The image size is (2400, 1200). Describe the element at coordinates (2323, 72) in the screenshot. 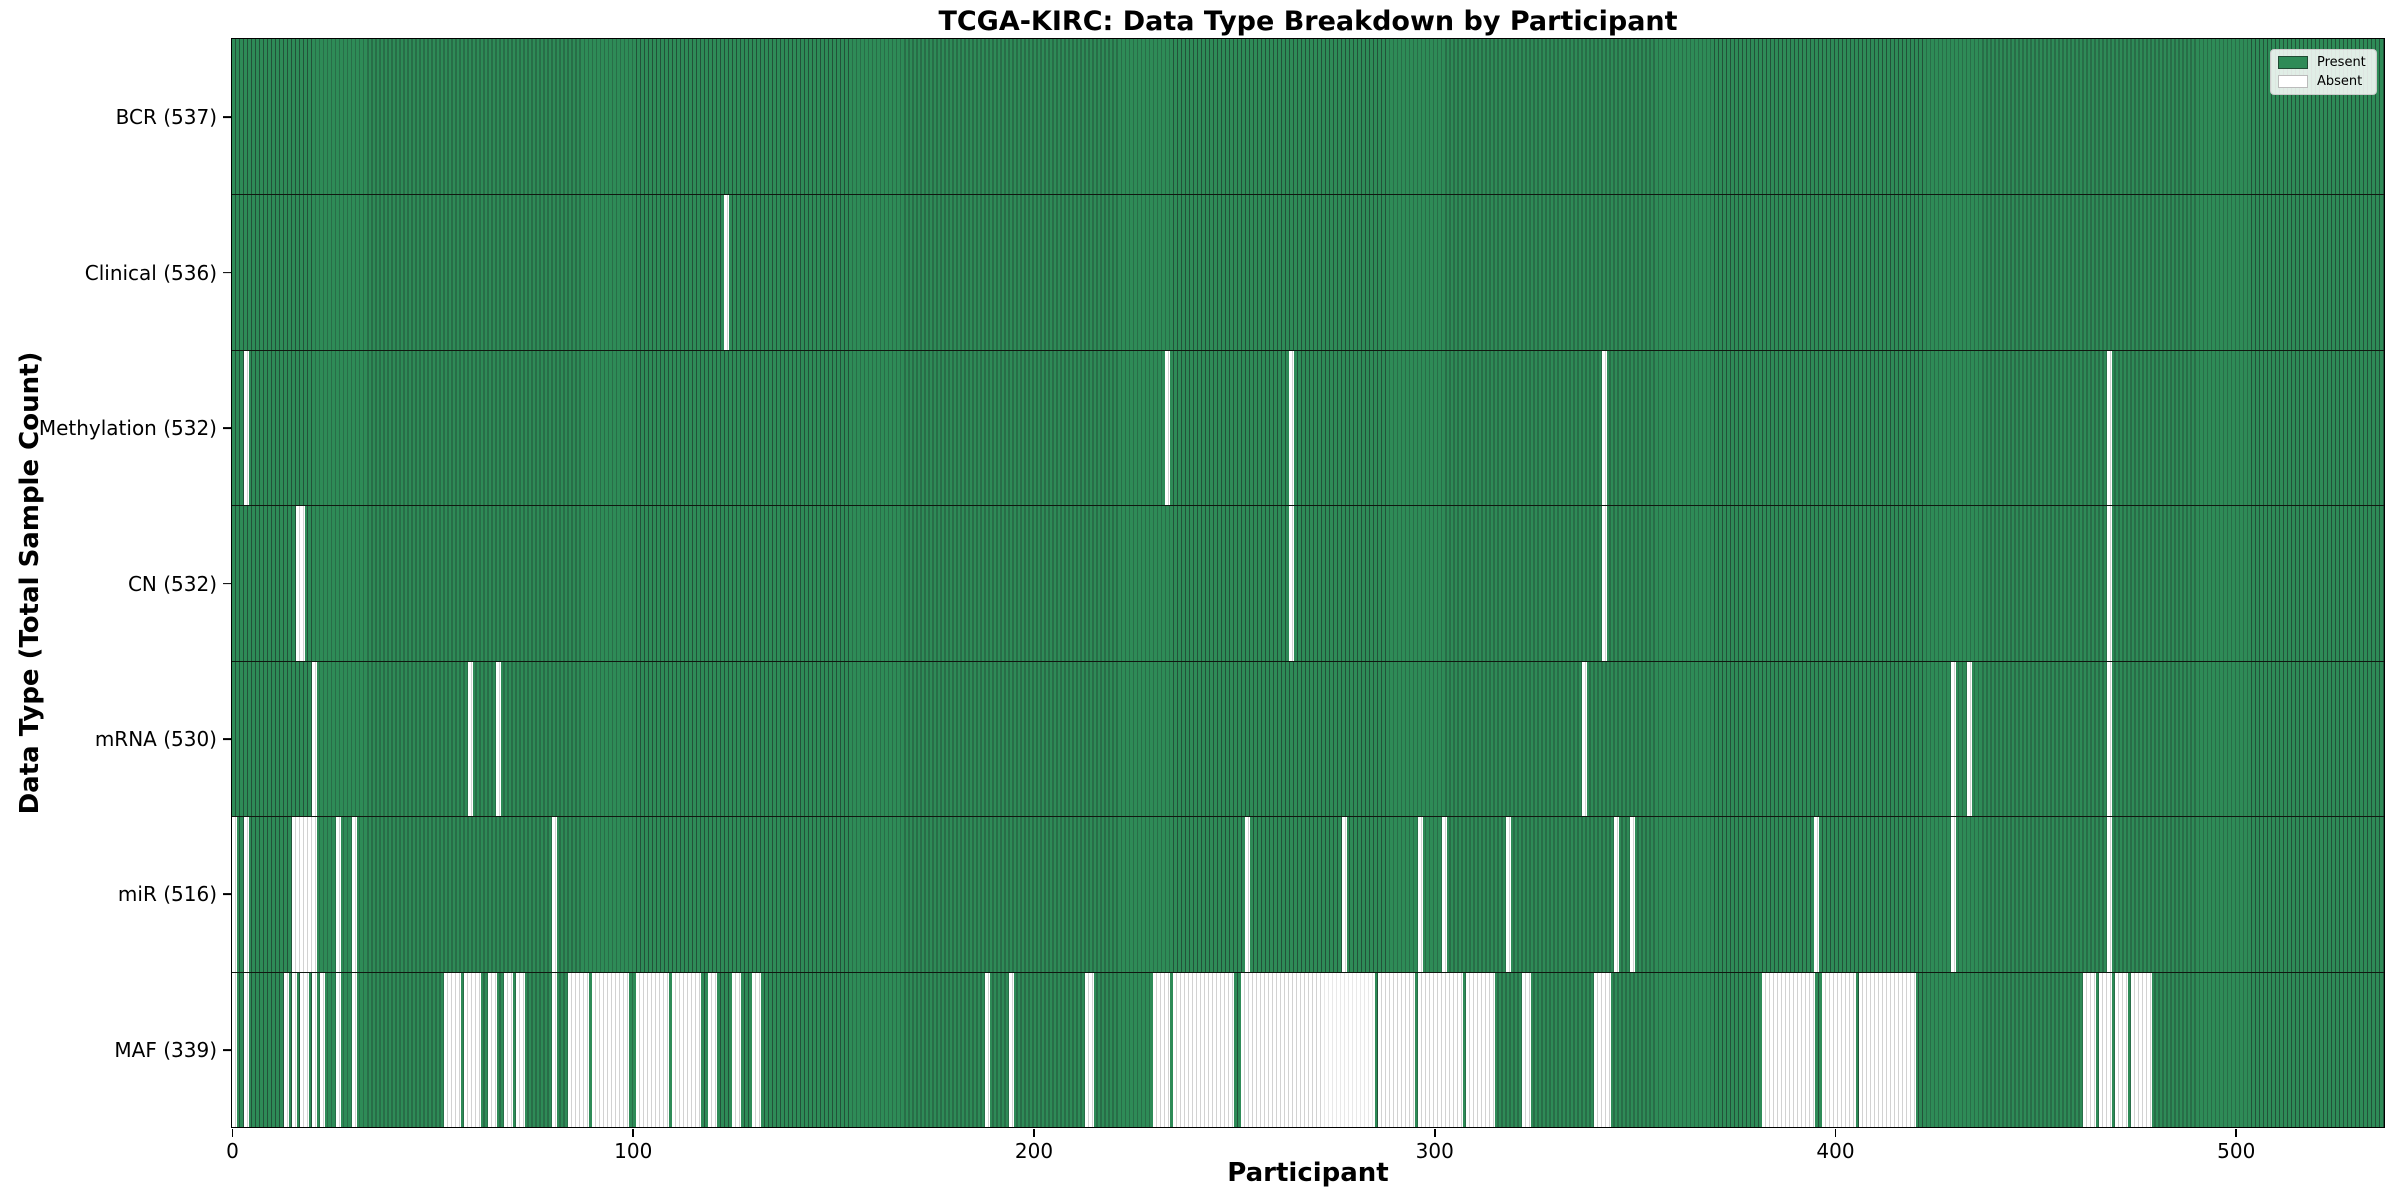

I see `legend: Present Absent` at that location.